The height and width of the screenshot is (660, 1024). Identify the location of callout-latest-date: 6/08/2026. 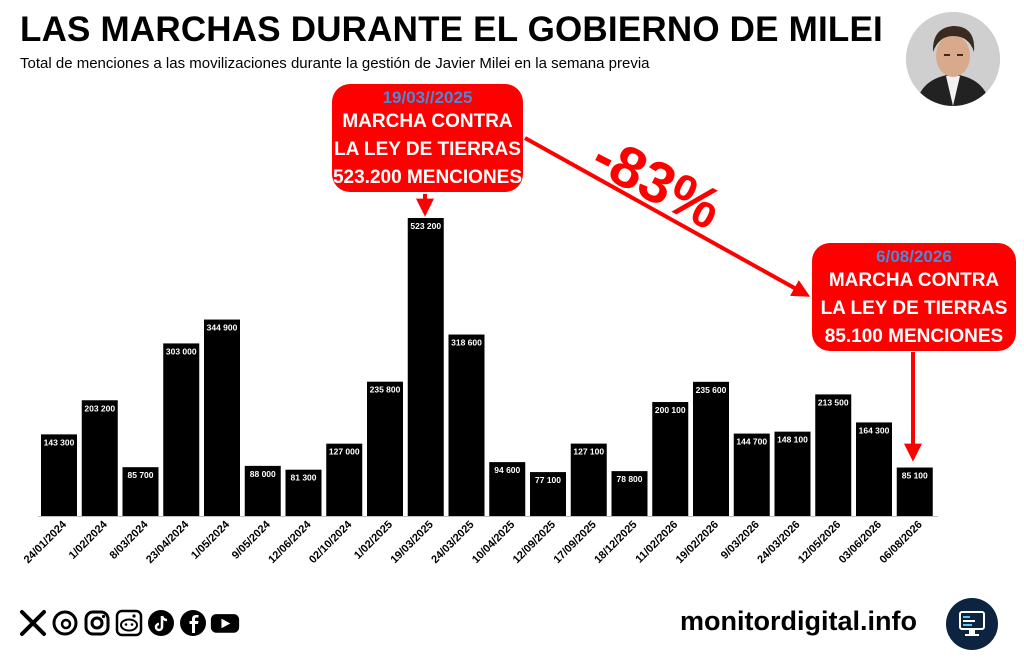
(914, 256).